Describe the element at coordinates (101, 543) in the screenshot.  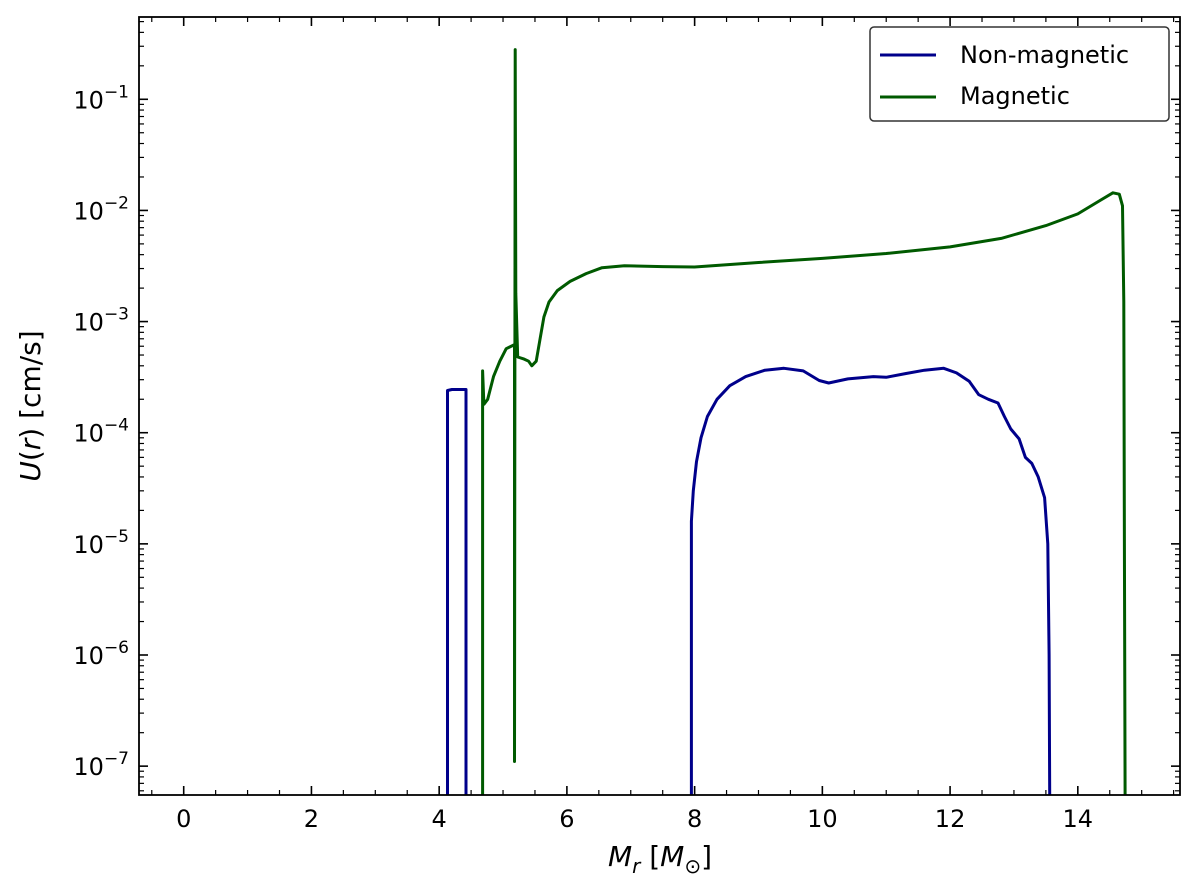
I see `y-tick-label: 10⁻⁵` at that location.